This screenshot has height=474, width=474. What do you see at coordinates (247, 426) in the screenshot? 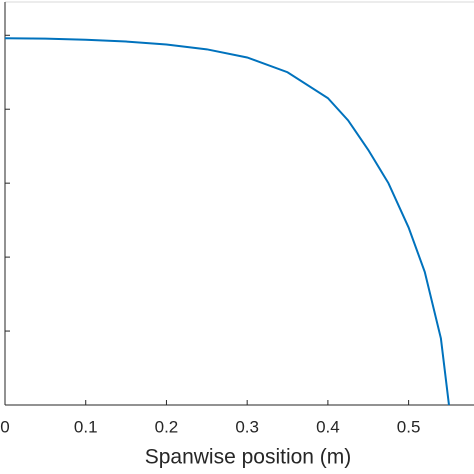
I see `x-tick-label: 0.3` at bounding box center [247, 426].